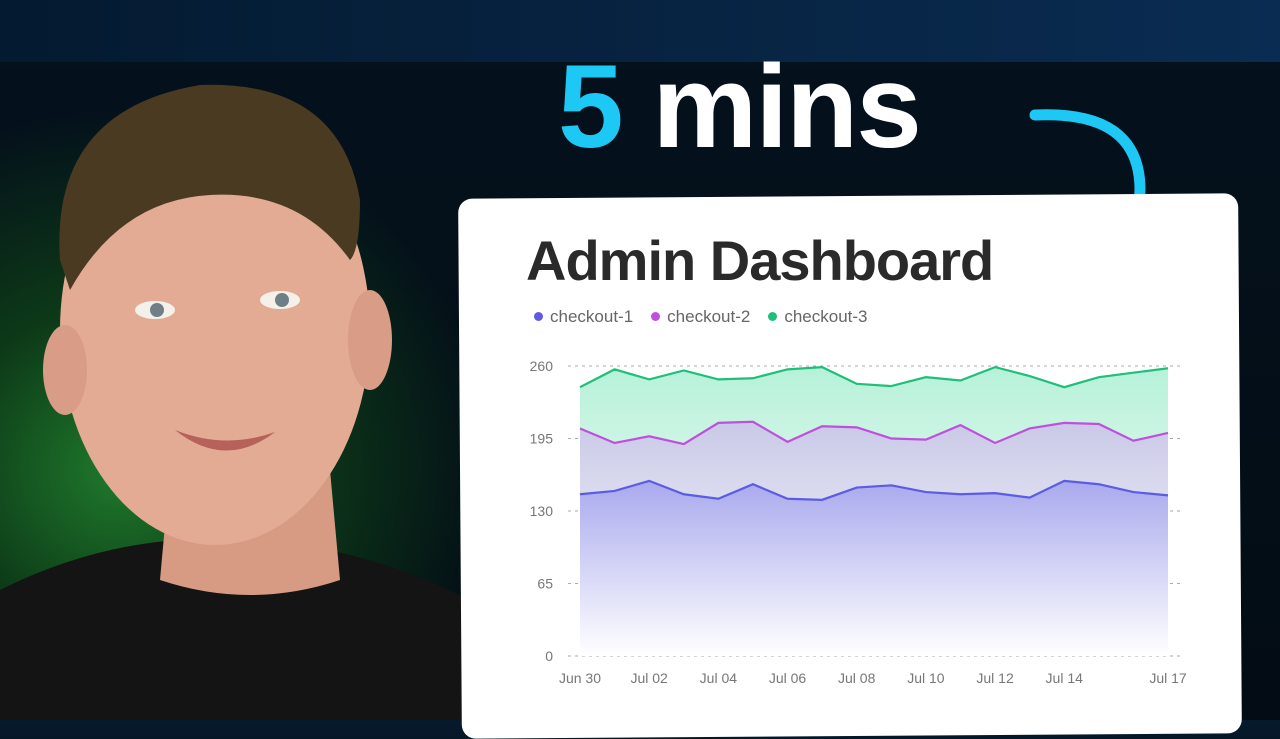 The height and width of the screenshot is (739, 1280). I want to click on x-tick-label: Jul 12, so click(995, 678).